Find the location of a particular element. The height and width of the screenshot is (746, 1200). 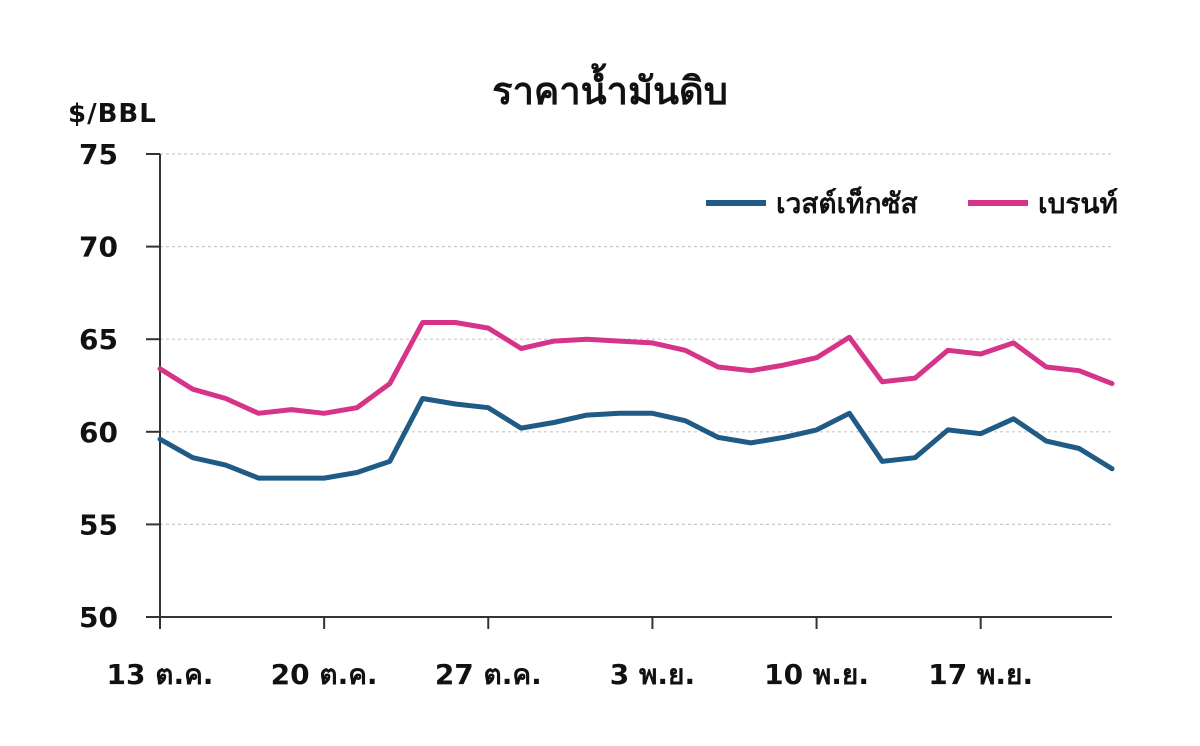

x-tick-label: 13 ต.ค. is located at coordinates (160, 674).